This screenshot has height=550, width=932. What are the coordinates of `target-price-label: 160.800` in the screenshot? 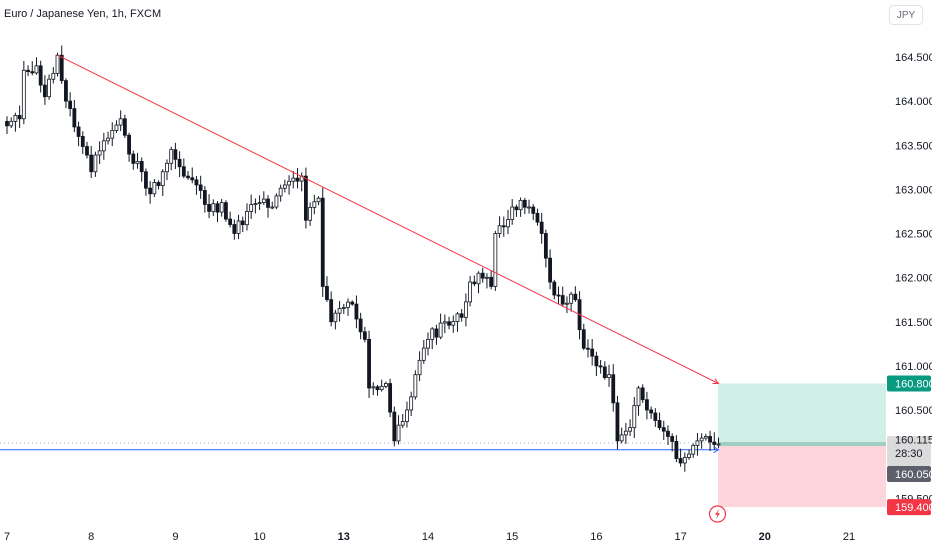 It's located at (913, 385).